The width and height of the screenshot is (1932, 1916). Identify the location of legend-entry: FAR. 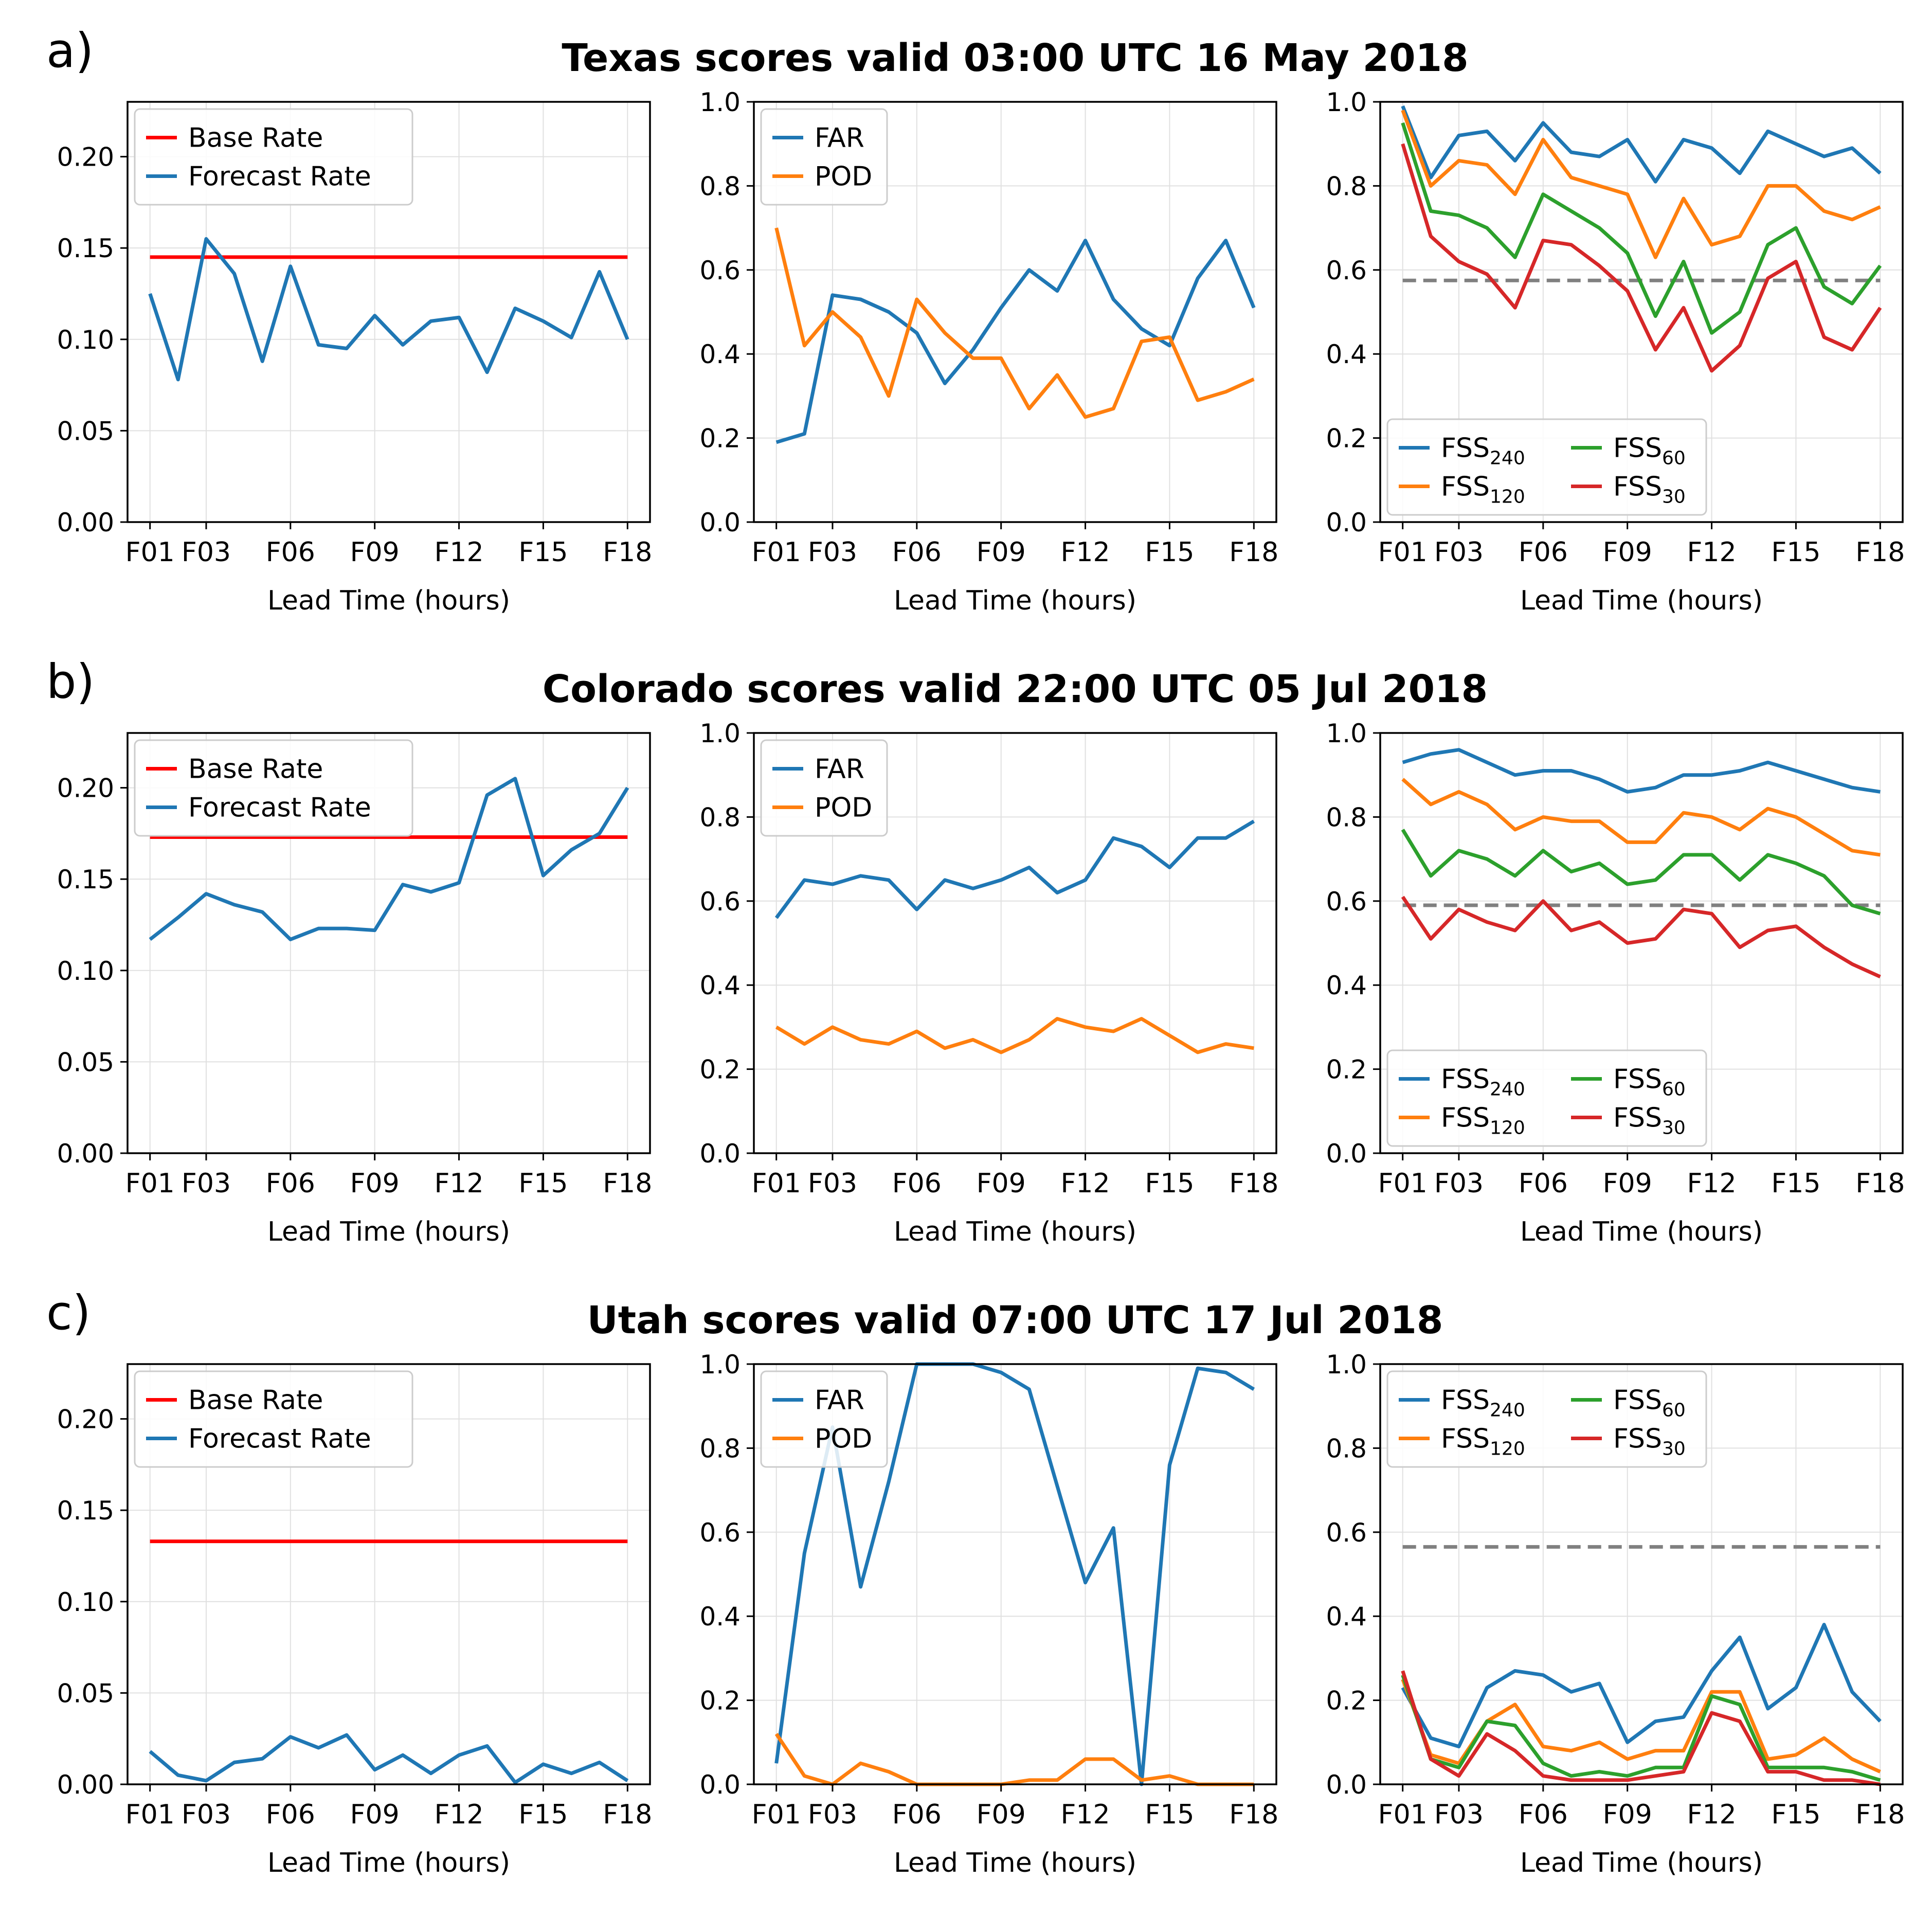
(818, 138).